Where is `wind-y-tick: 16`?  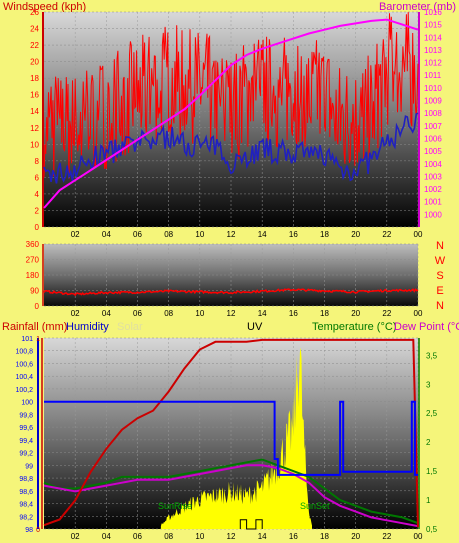 wind-y-tick: 16 is located at coordinates (34, 95).